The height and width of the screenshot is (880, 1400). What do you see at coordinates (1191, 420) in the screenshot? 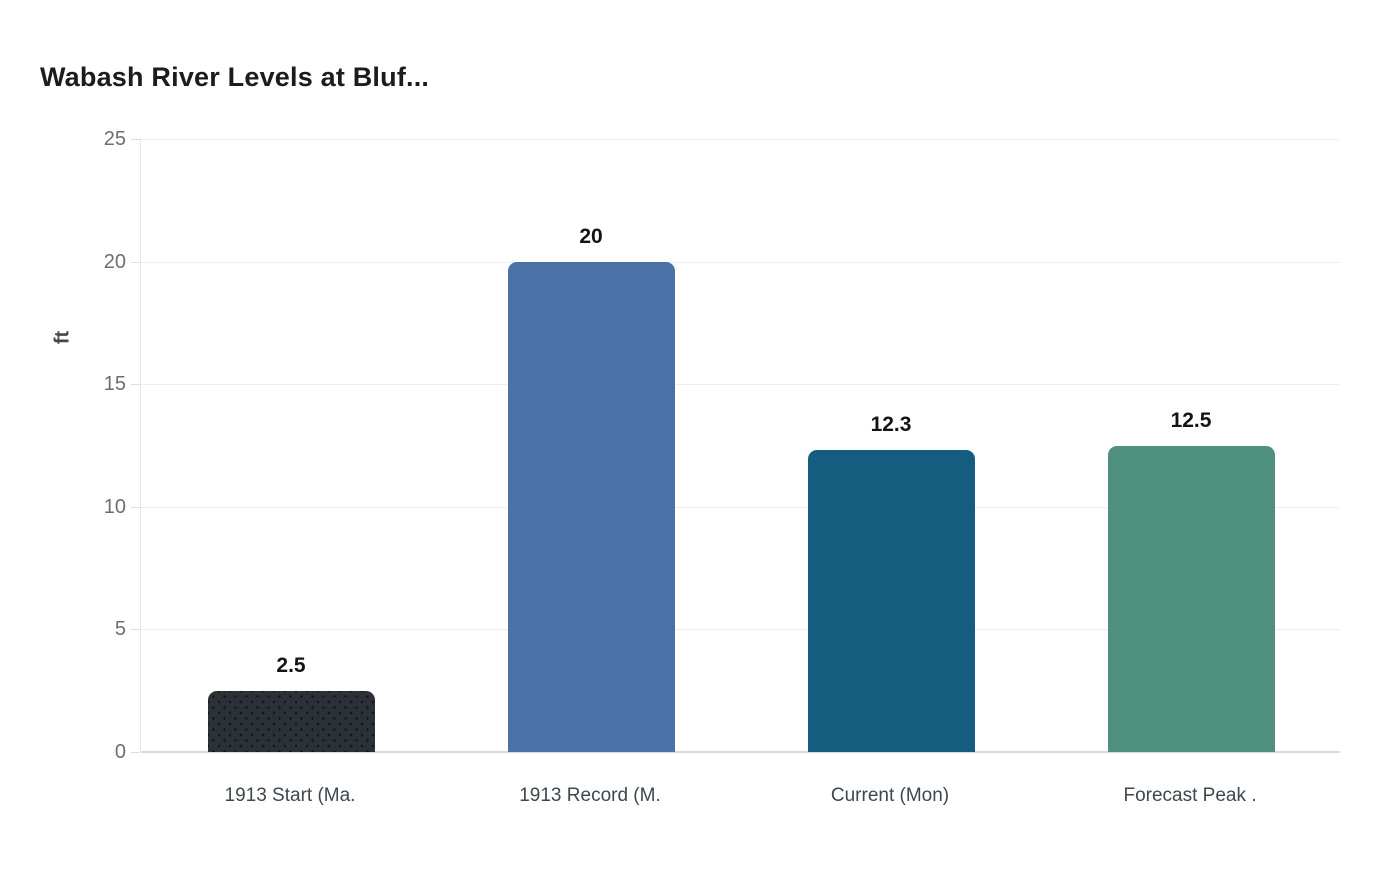
I see `bar-value-label-forecast-peak: 12.5` at bounding box center [1191, 420].